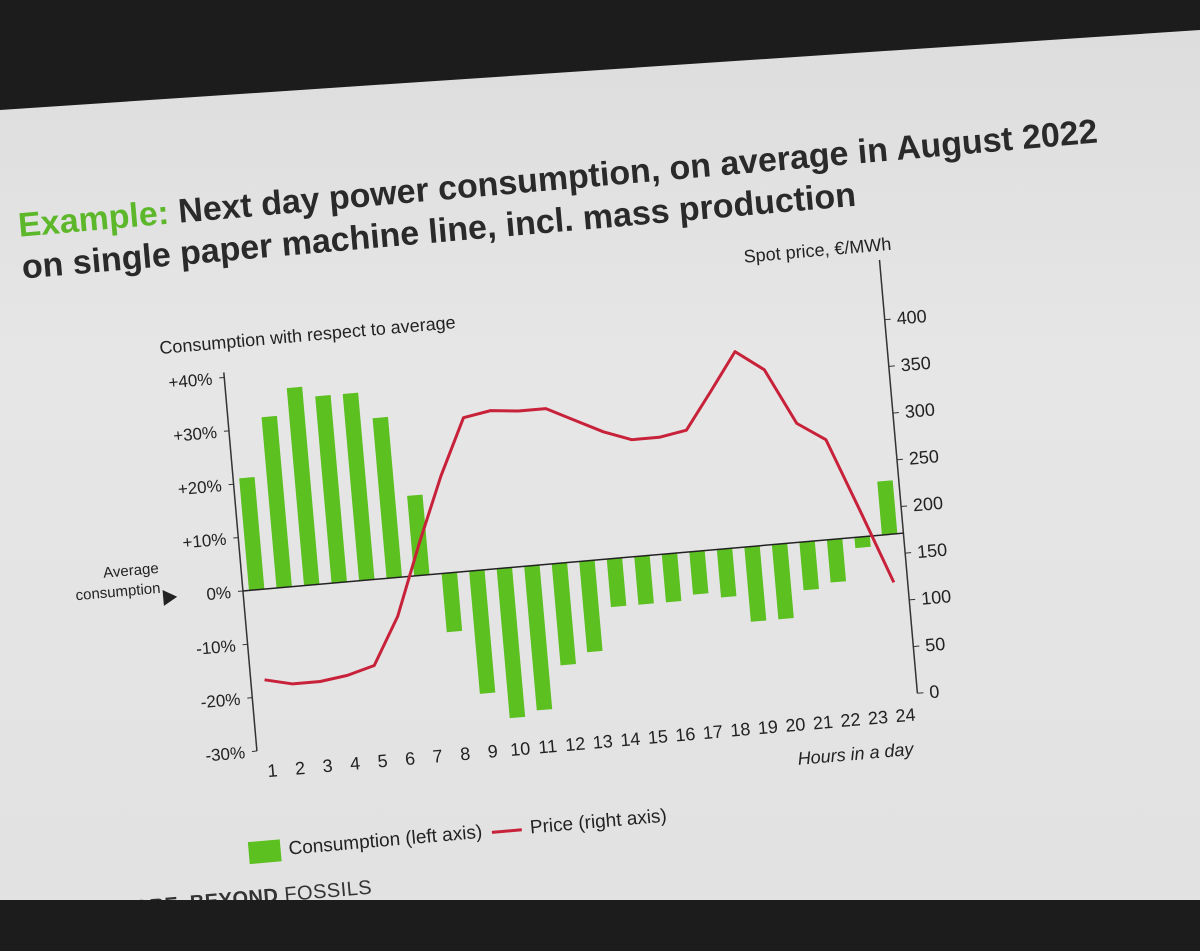  What do you see at coordinates (928, 504) in the screenshot?
I see `right-tick-label: 200` at bounding box center [928, 504].